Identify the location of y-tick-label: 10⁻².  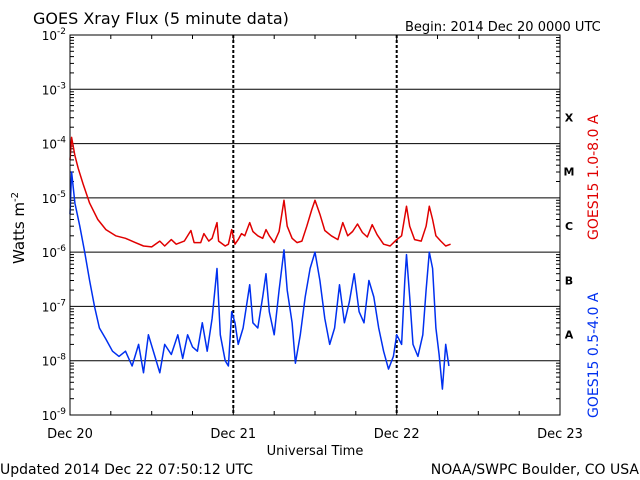
(54, 35).